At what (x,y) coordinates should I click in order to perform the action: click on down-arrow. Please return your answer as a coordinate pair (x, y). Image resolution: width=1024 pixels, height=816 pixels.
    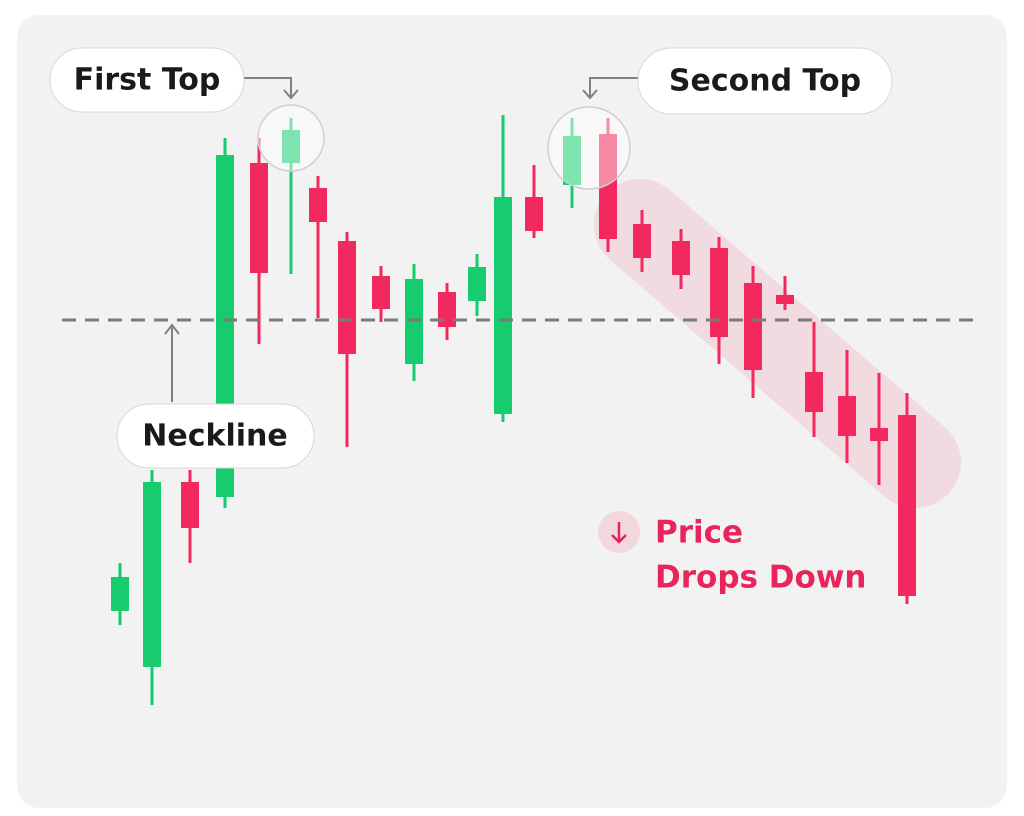
    Looking at the image, I should click on (619, 533).